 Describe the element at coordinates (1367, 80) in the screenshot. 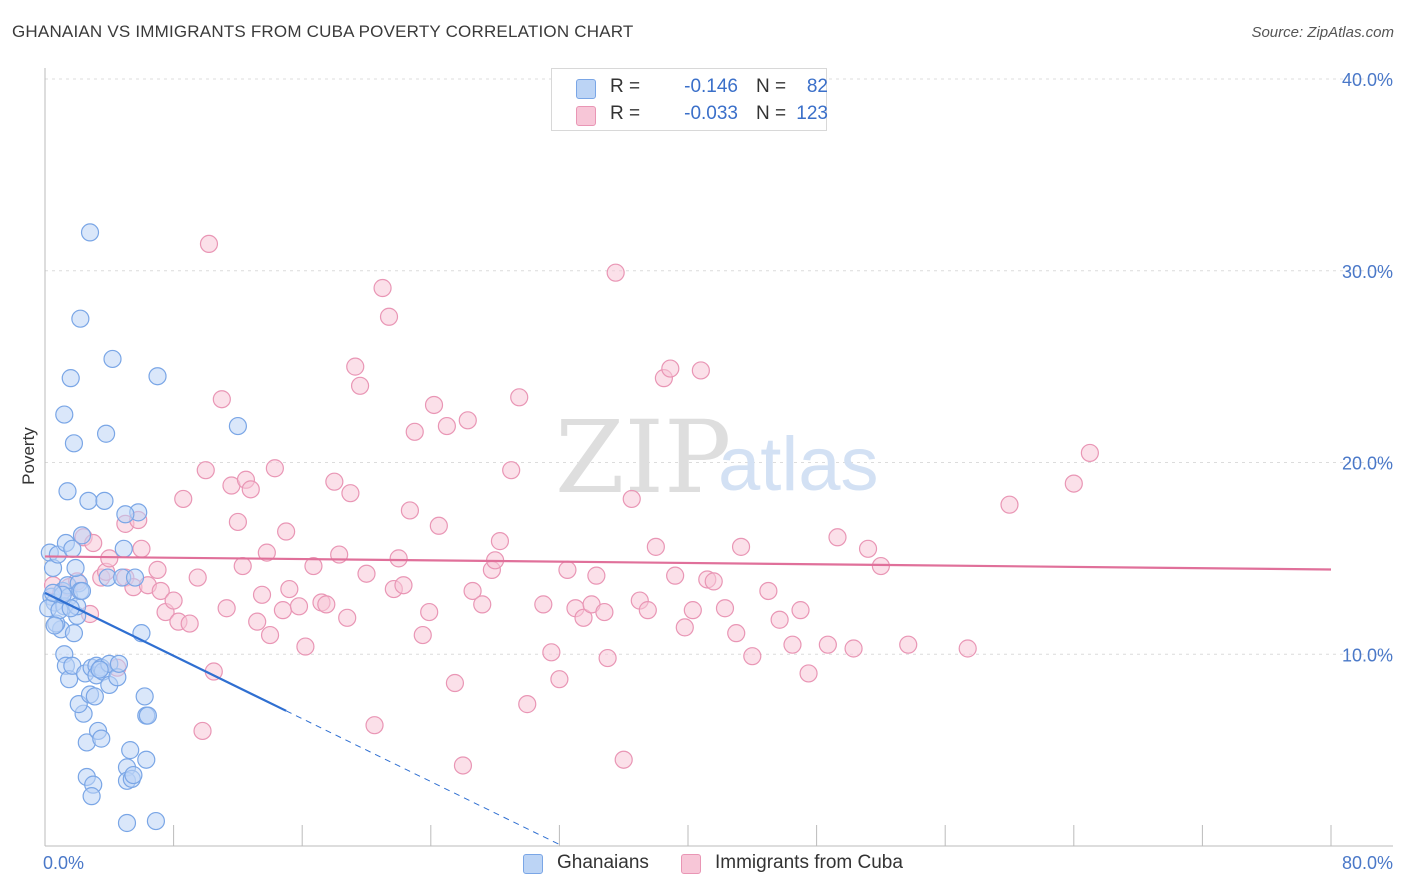

I see `y-tick-label: 40.0%` at that location.